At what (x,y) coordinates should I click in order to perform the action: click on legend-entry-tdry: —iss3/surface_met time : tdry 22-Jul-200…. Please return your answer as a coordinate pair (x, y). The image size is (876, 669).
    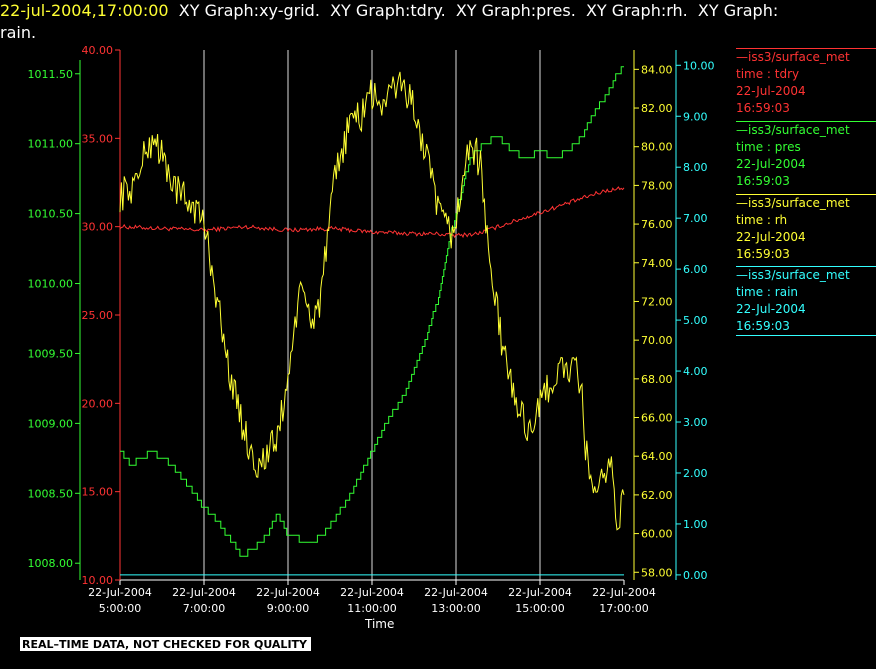
    Looking at the image, I should click on (806, 82).